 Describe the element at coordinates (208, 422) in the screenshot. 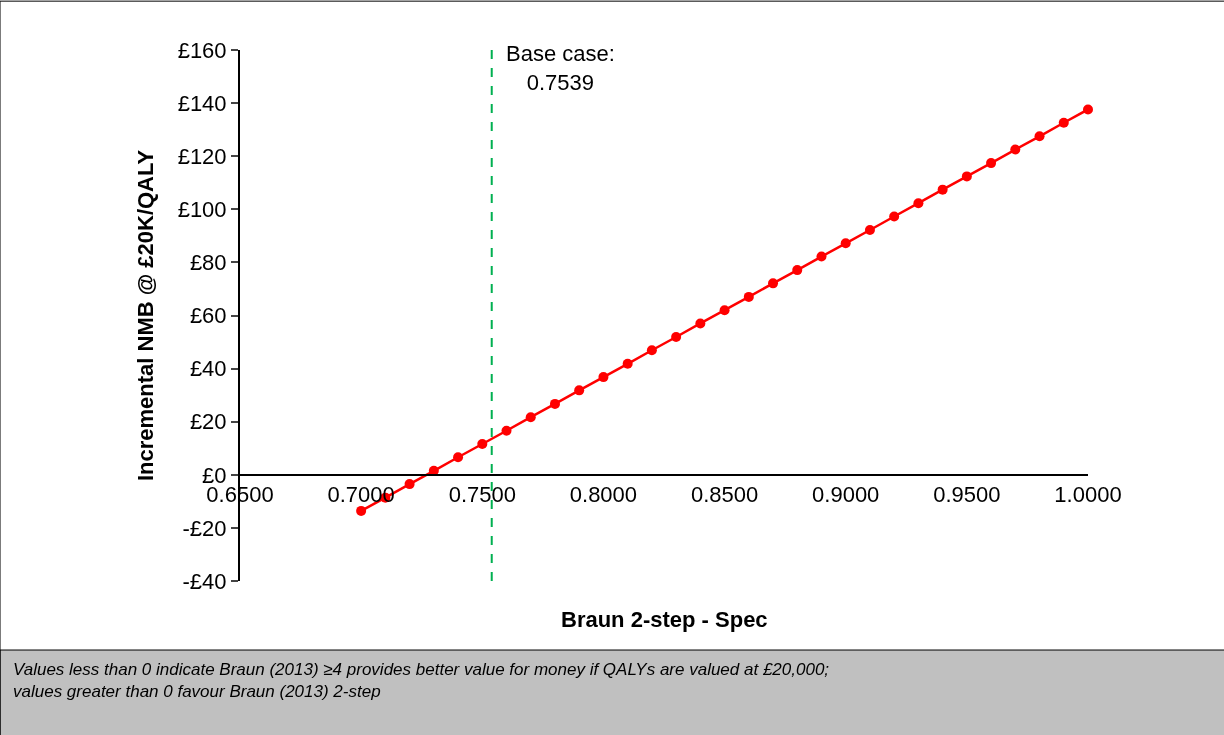

I see `y-tick-label: £20` at that location.